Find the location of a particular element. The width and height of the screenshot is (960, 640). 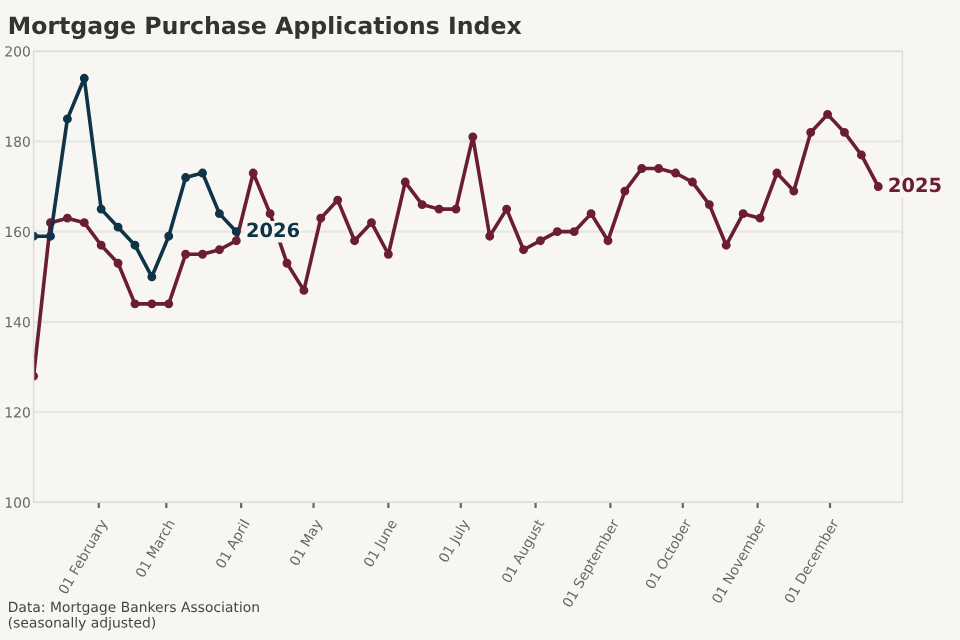

series-label: 2026 is located at coordinates (273, 230).